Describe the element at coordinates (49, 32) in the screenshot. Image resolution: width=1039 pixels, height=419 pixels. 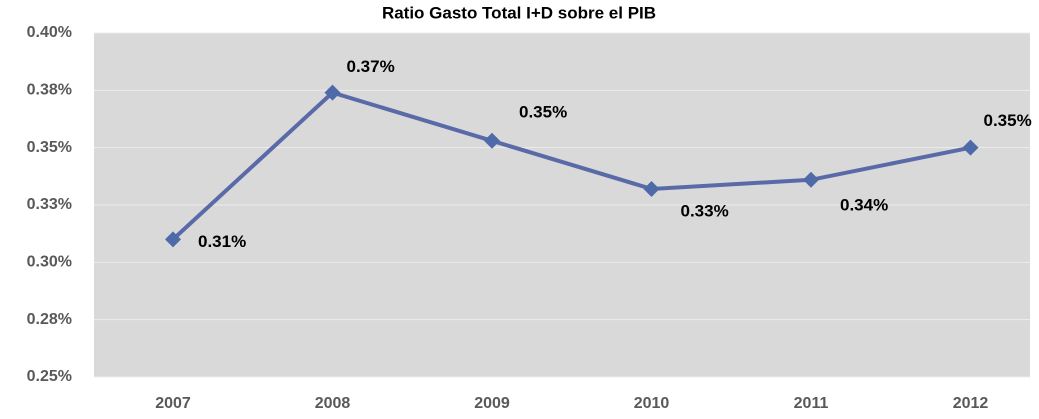
I see `y-tick-label: 0.40%` at that location.